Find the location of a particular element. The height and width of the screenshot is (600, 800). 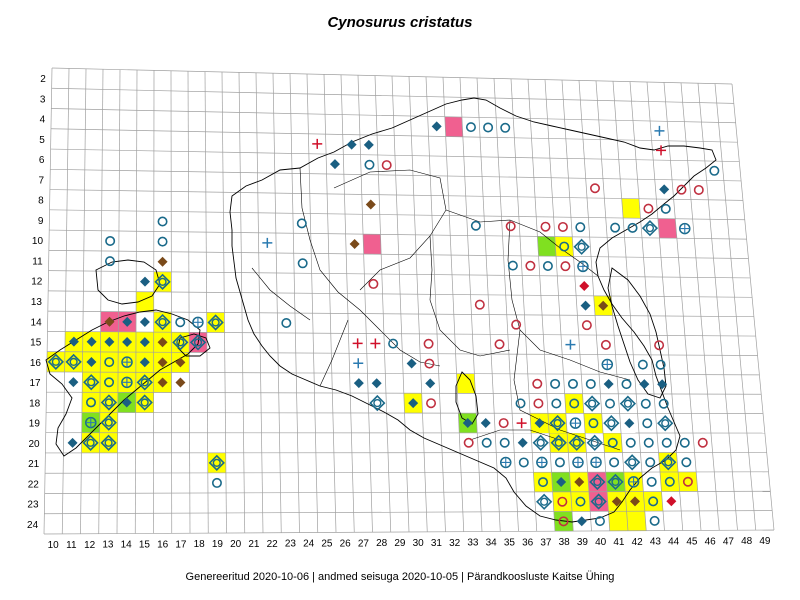

x-axis-label: 41 is located at coordinates (619, 542).